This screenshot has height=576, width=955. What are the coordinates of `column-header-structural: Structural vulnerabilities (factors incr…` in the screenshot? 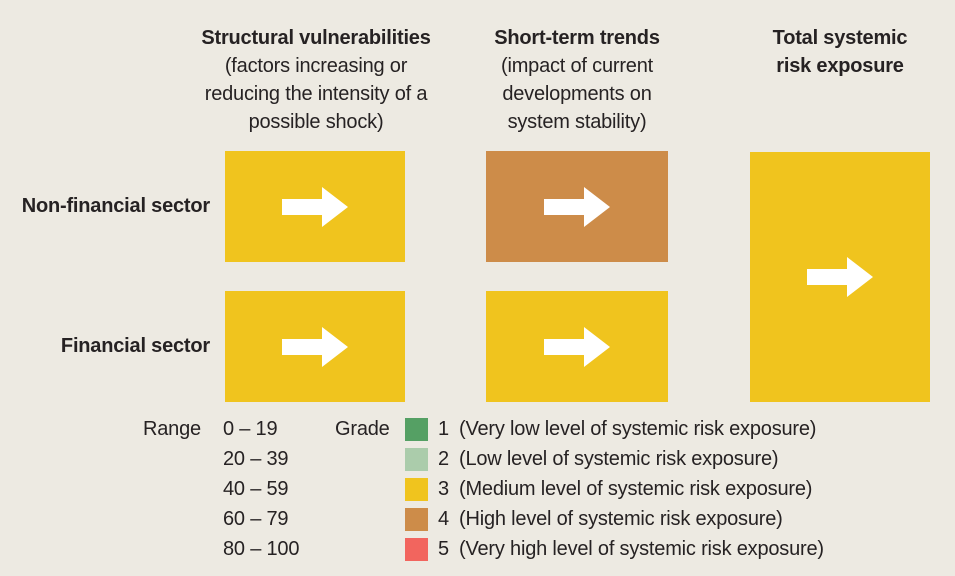 It's located at (316, 80).